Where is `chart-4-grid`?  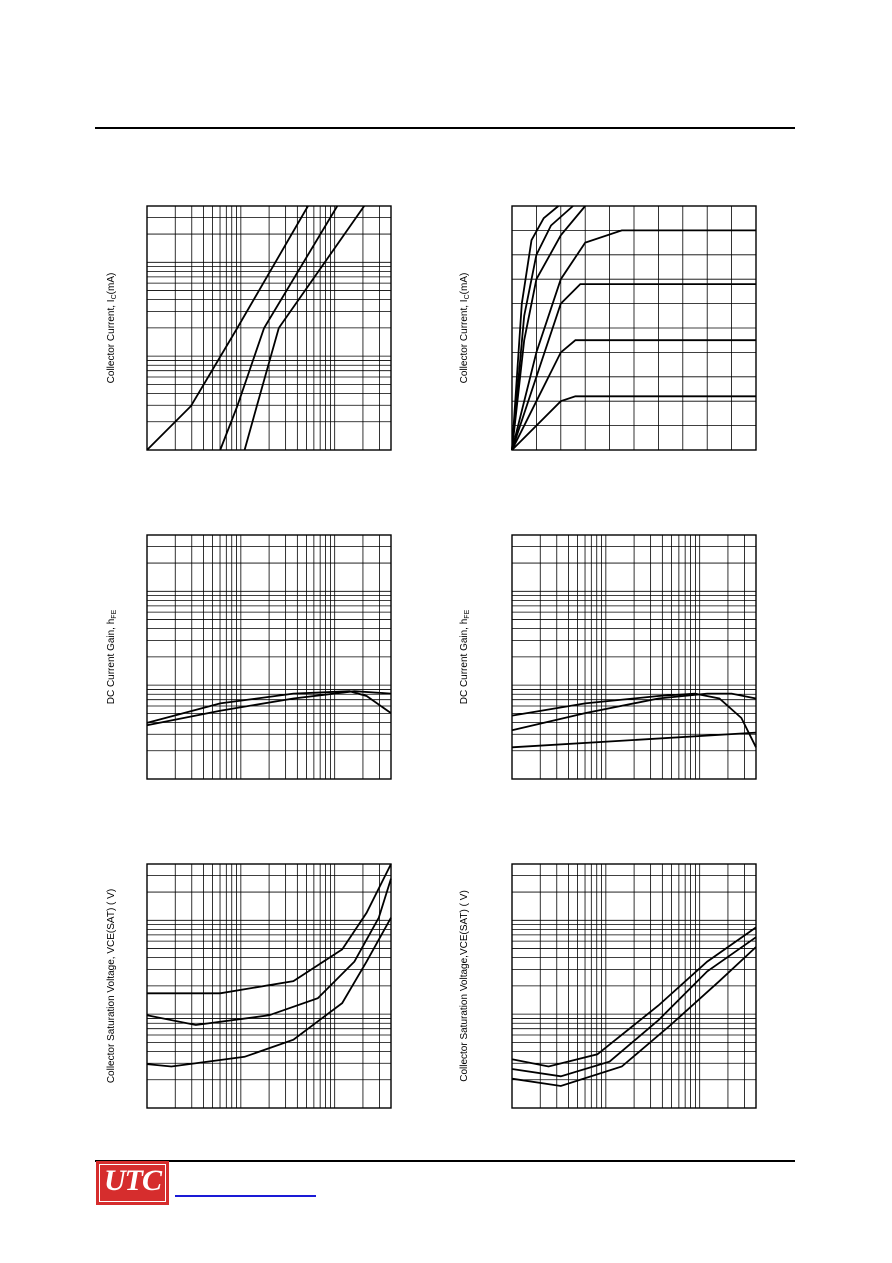 chart-4-grid is located at coordinates (634, 657).